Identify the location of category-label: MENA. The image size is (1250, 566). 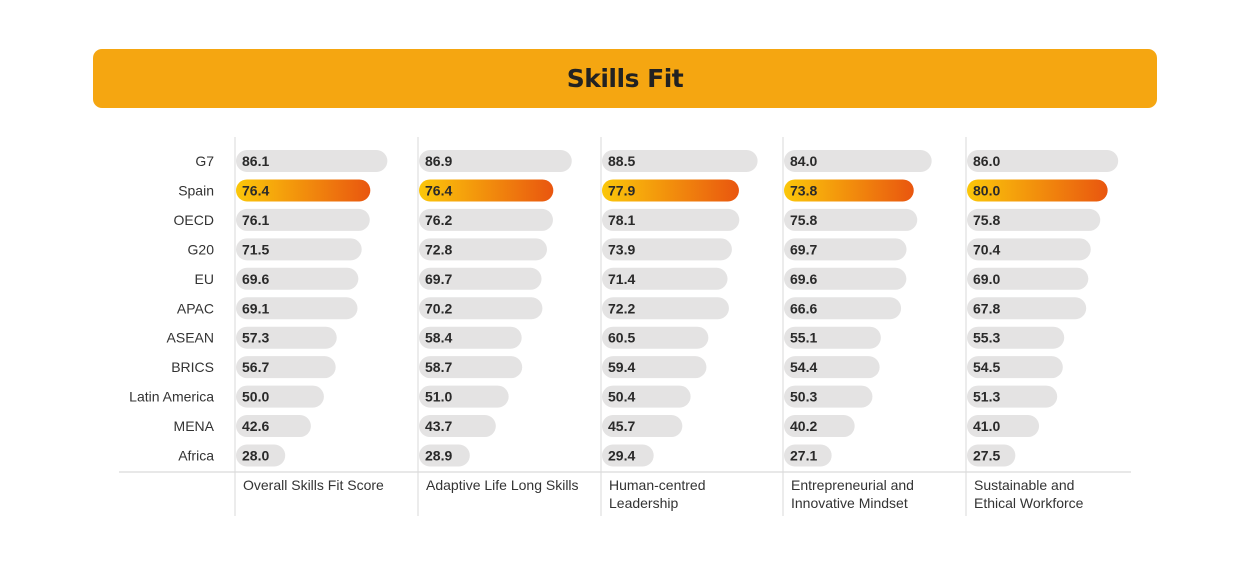
(194, 426).